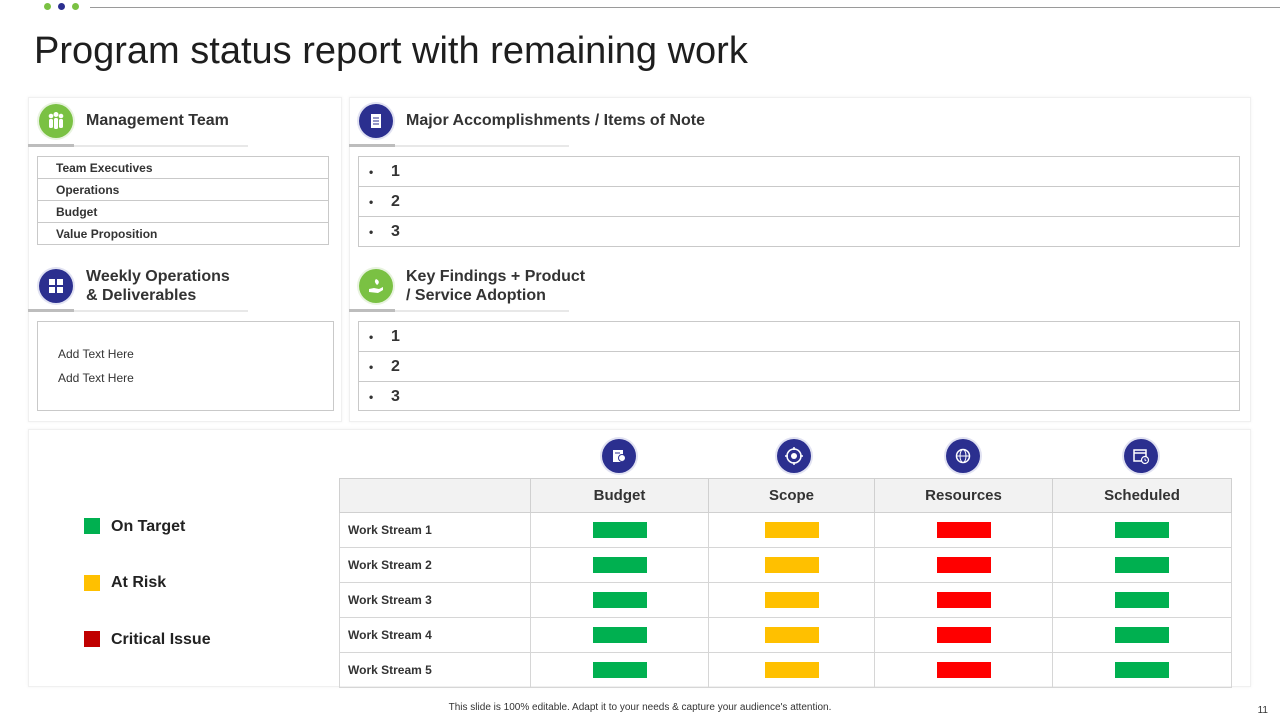  What do you see at coordinates (619, 495) in the screenshot?
I see `column-header-budget: Budget` at bounding box center [619, 495].